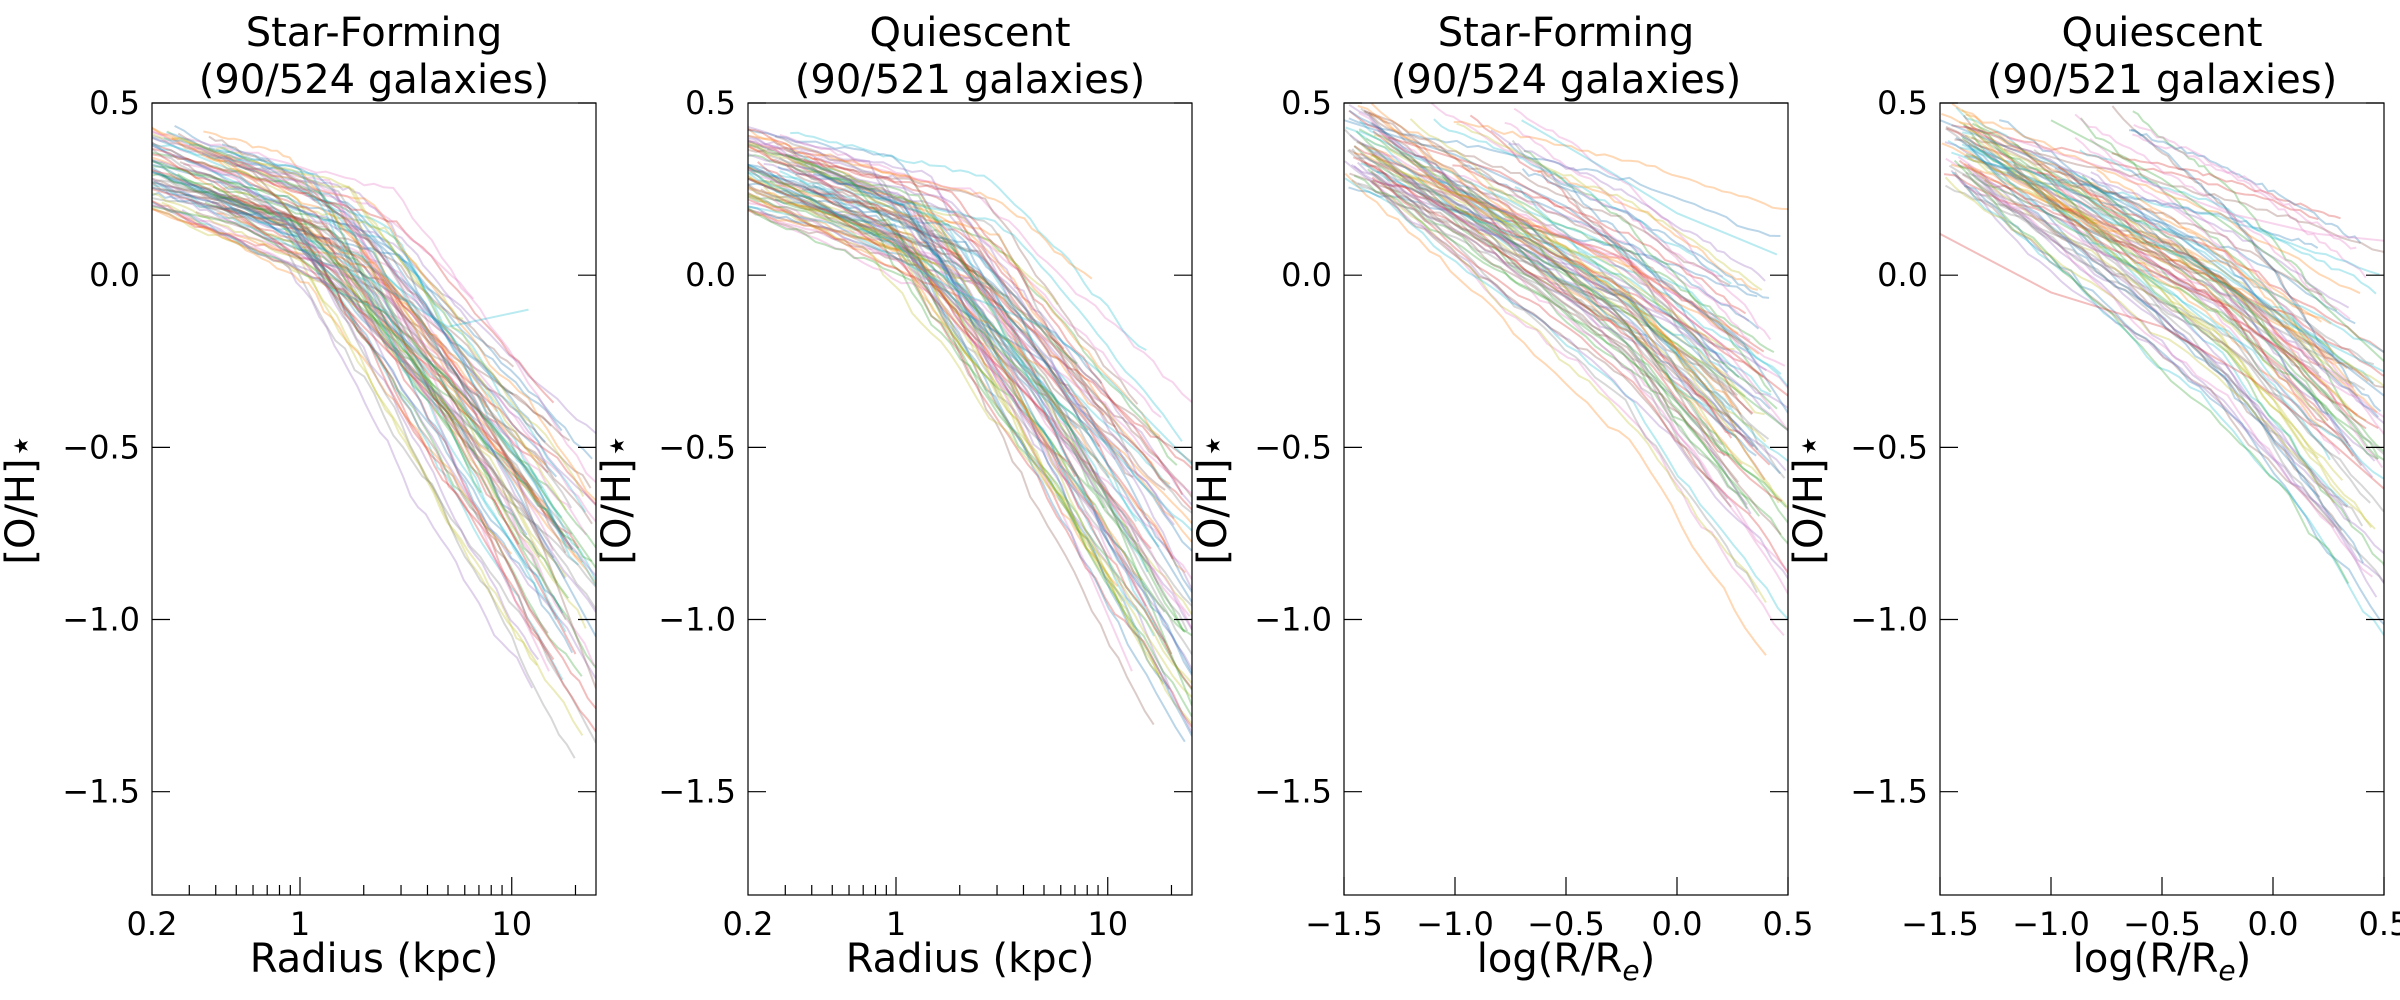 Image resolution: width=2400 pixels, height=1000 pixels. Describe the element at coordinates (1107, 924) in the screenshot. I see `x-tick-label: 10` at that location.